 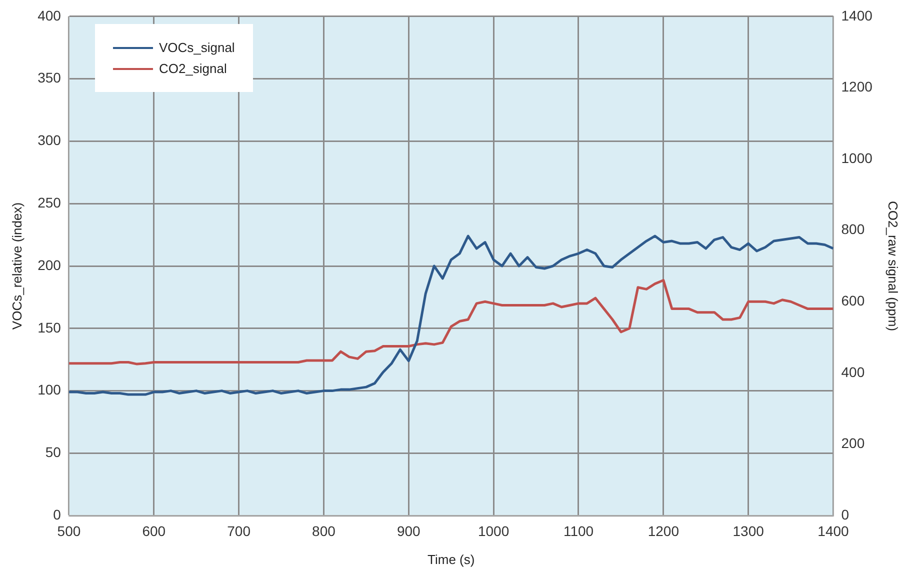 What do you see at coordinates (50, 264) in the screenshot?
I see `y-tick-label: 200` at bounding box center [50, 264].